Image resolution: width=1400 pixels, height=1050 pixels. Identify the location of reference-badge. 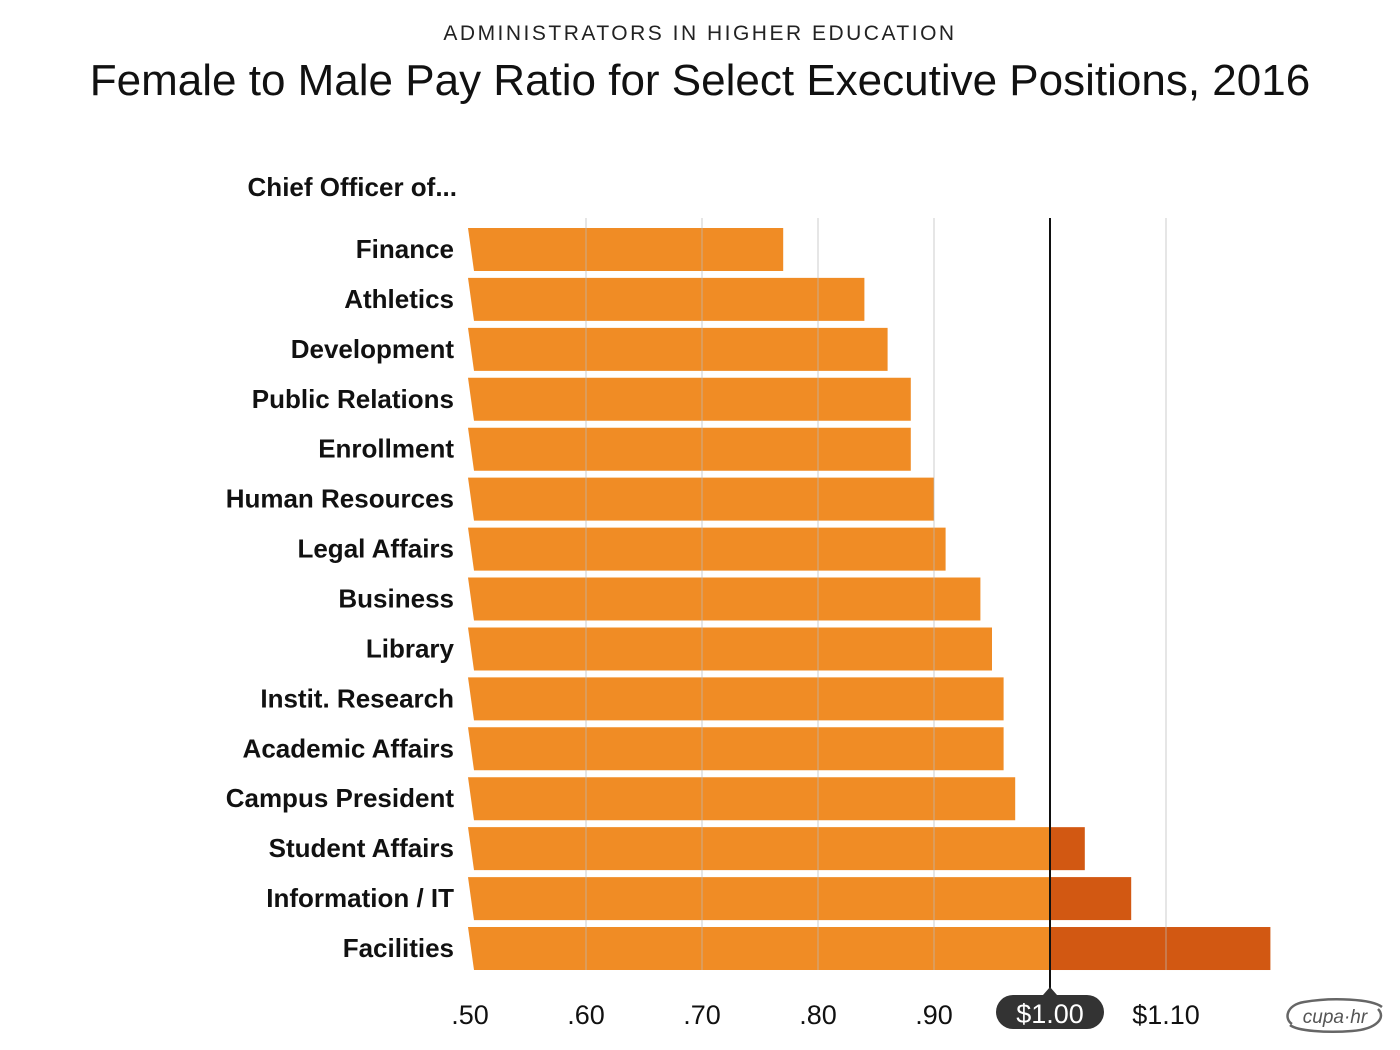
(1050, 1008).